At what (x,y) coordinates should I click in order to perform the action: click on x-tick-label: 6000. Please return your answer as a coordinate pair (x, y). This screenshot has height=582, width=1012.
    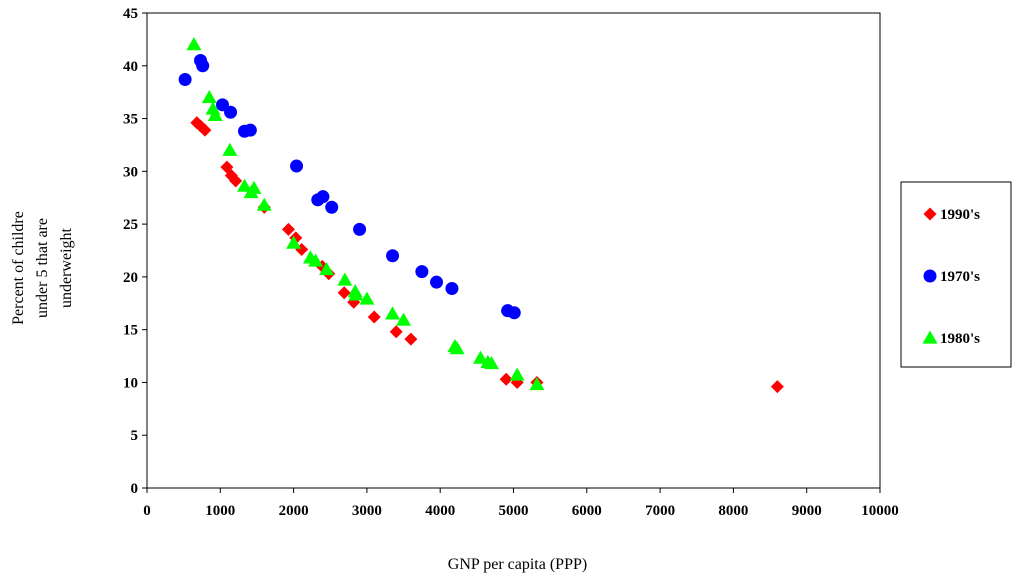
    Looking at the image, I should click on (587, 511).